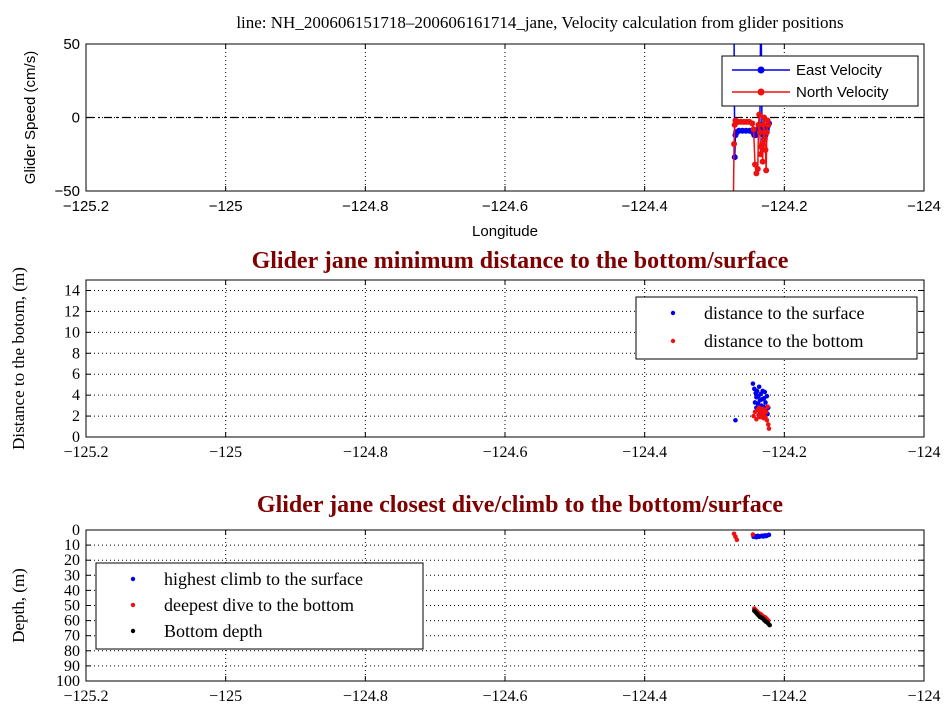 The image size is (950, 714). Describe the element at coordinates (72, 666) in the screenshot. I see `y-tick-label: 90` at that location.